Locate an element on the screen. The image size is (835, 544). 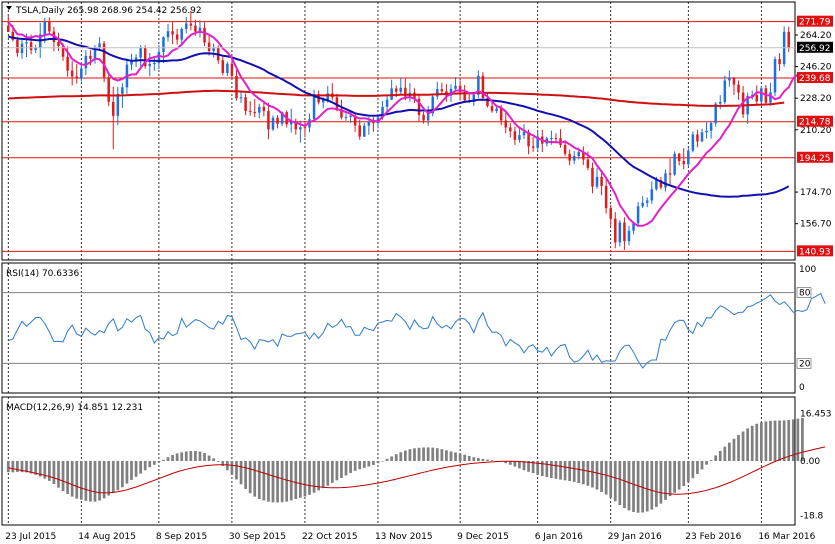
macd-title: MACD(12,26,9) 14.851 12.231 is located at coordinates (74, 408).